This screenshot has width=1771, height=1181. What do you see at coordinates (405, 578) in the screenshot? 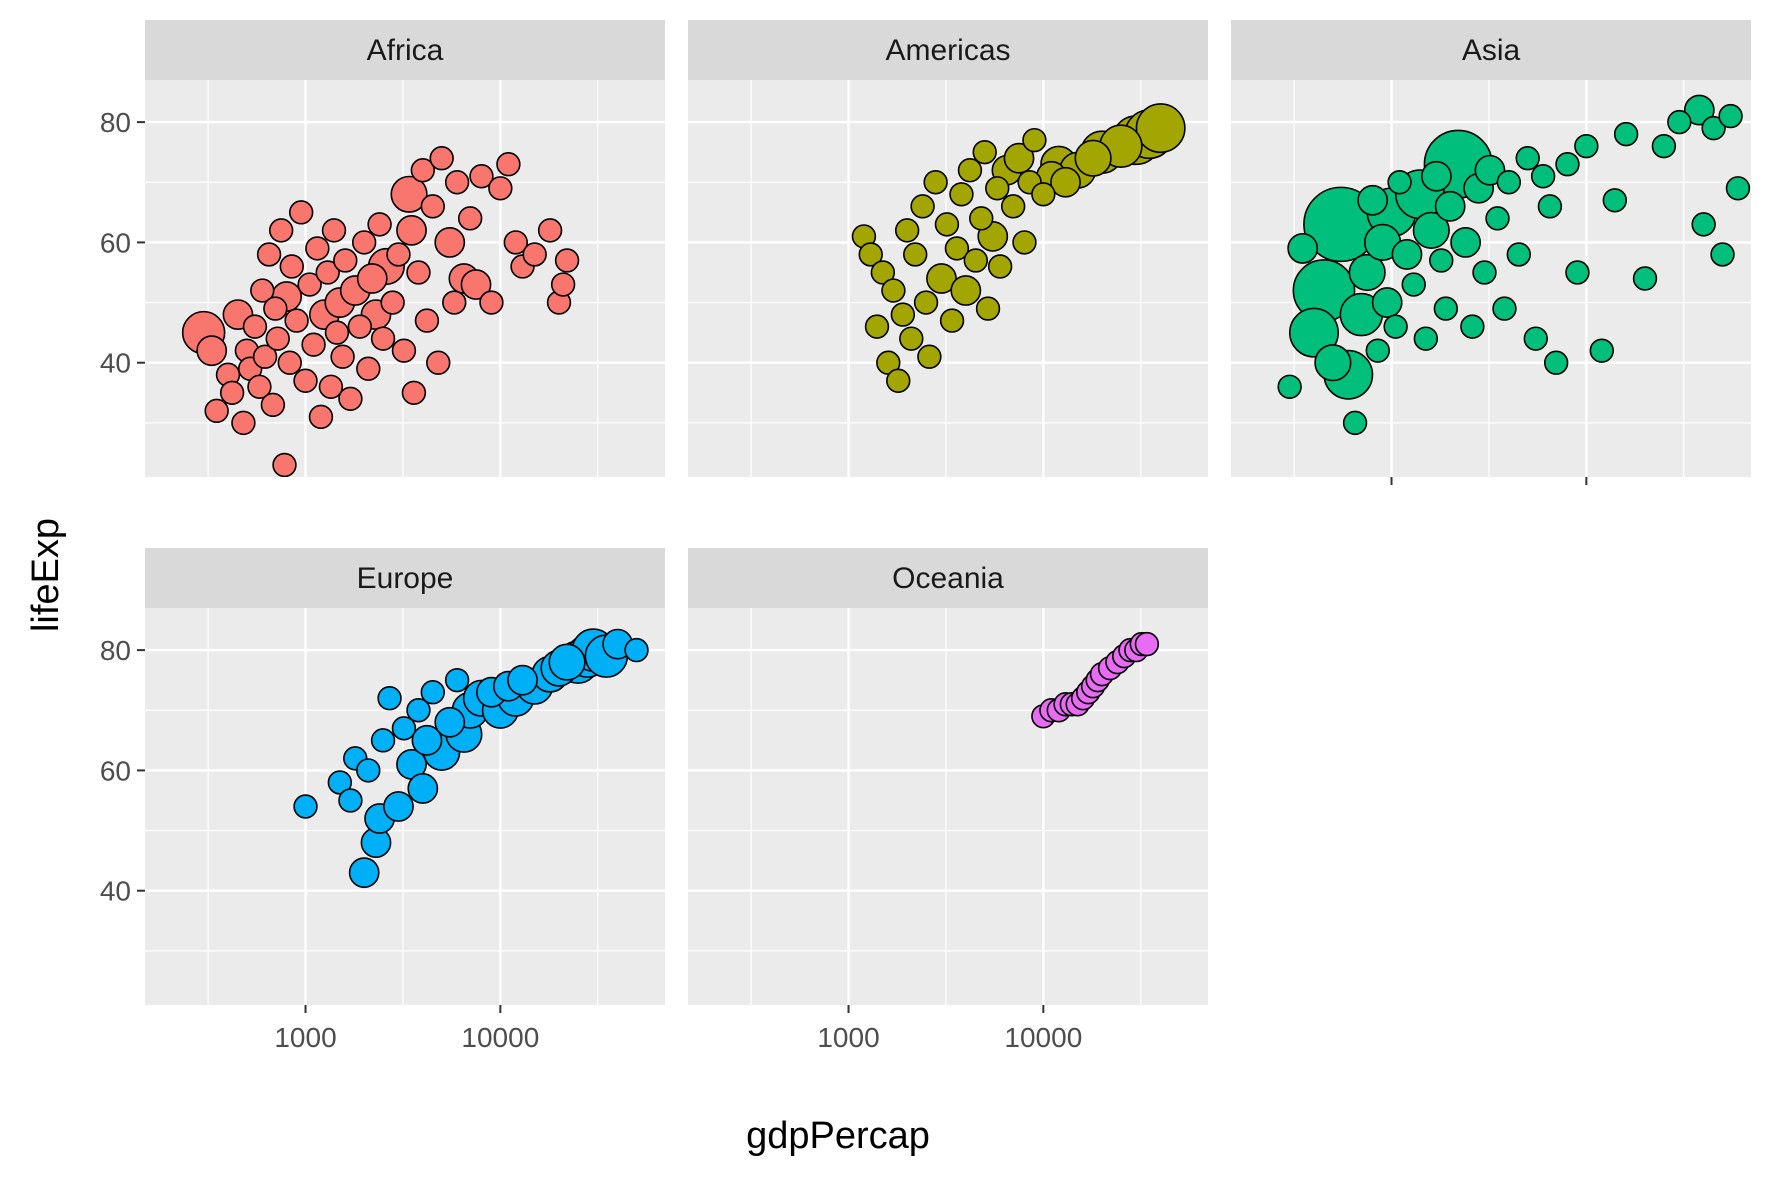
I see `strip-background` at bounding box center [405, 578].